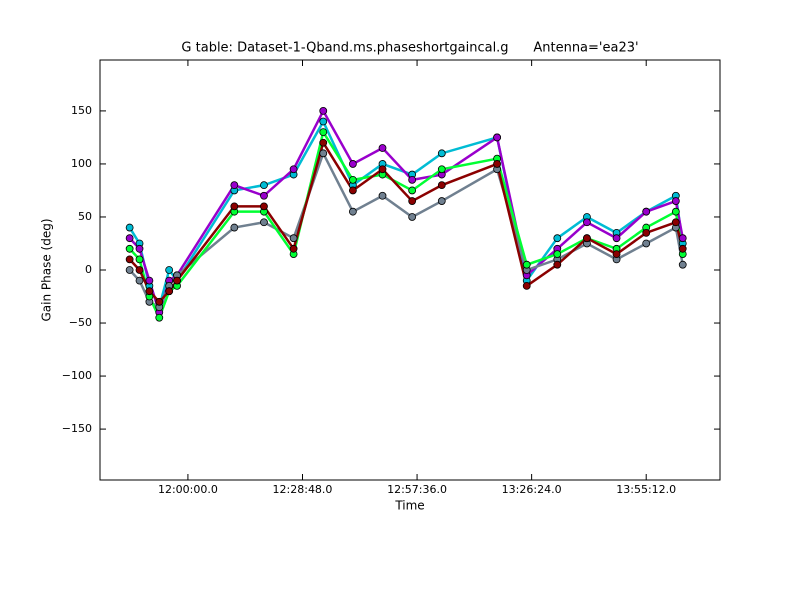 This screenshot has height=604, width=800. What do you see at coordinates (303, 489) in the screenshot?
I see `x-tick-label: 12:28:48.0` at bounding box center [303, 489].